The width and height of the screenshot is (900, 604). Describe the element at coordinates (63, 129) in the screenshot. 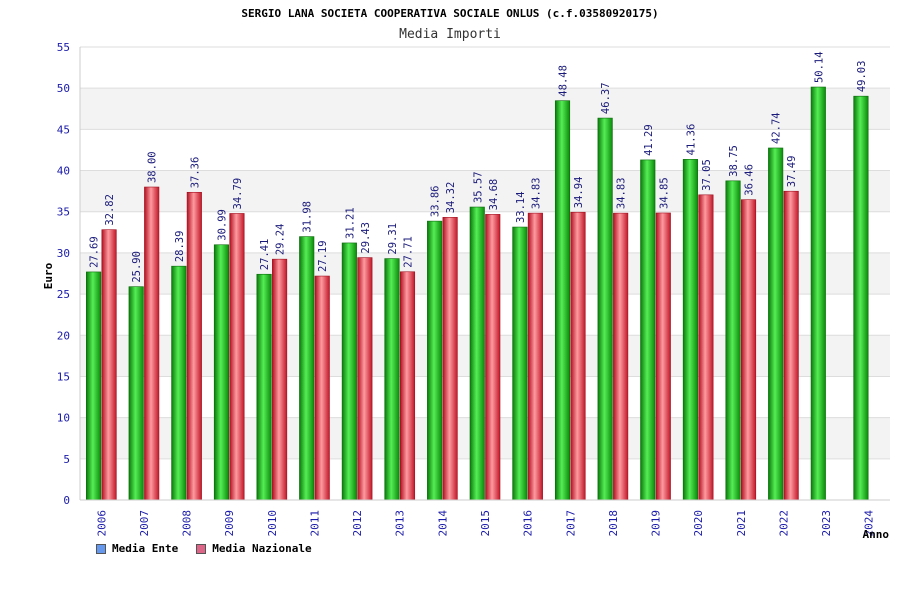

I see `y-tick-label: 45` at that location.